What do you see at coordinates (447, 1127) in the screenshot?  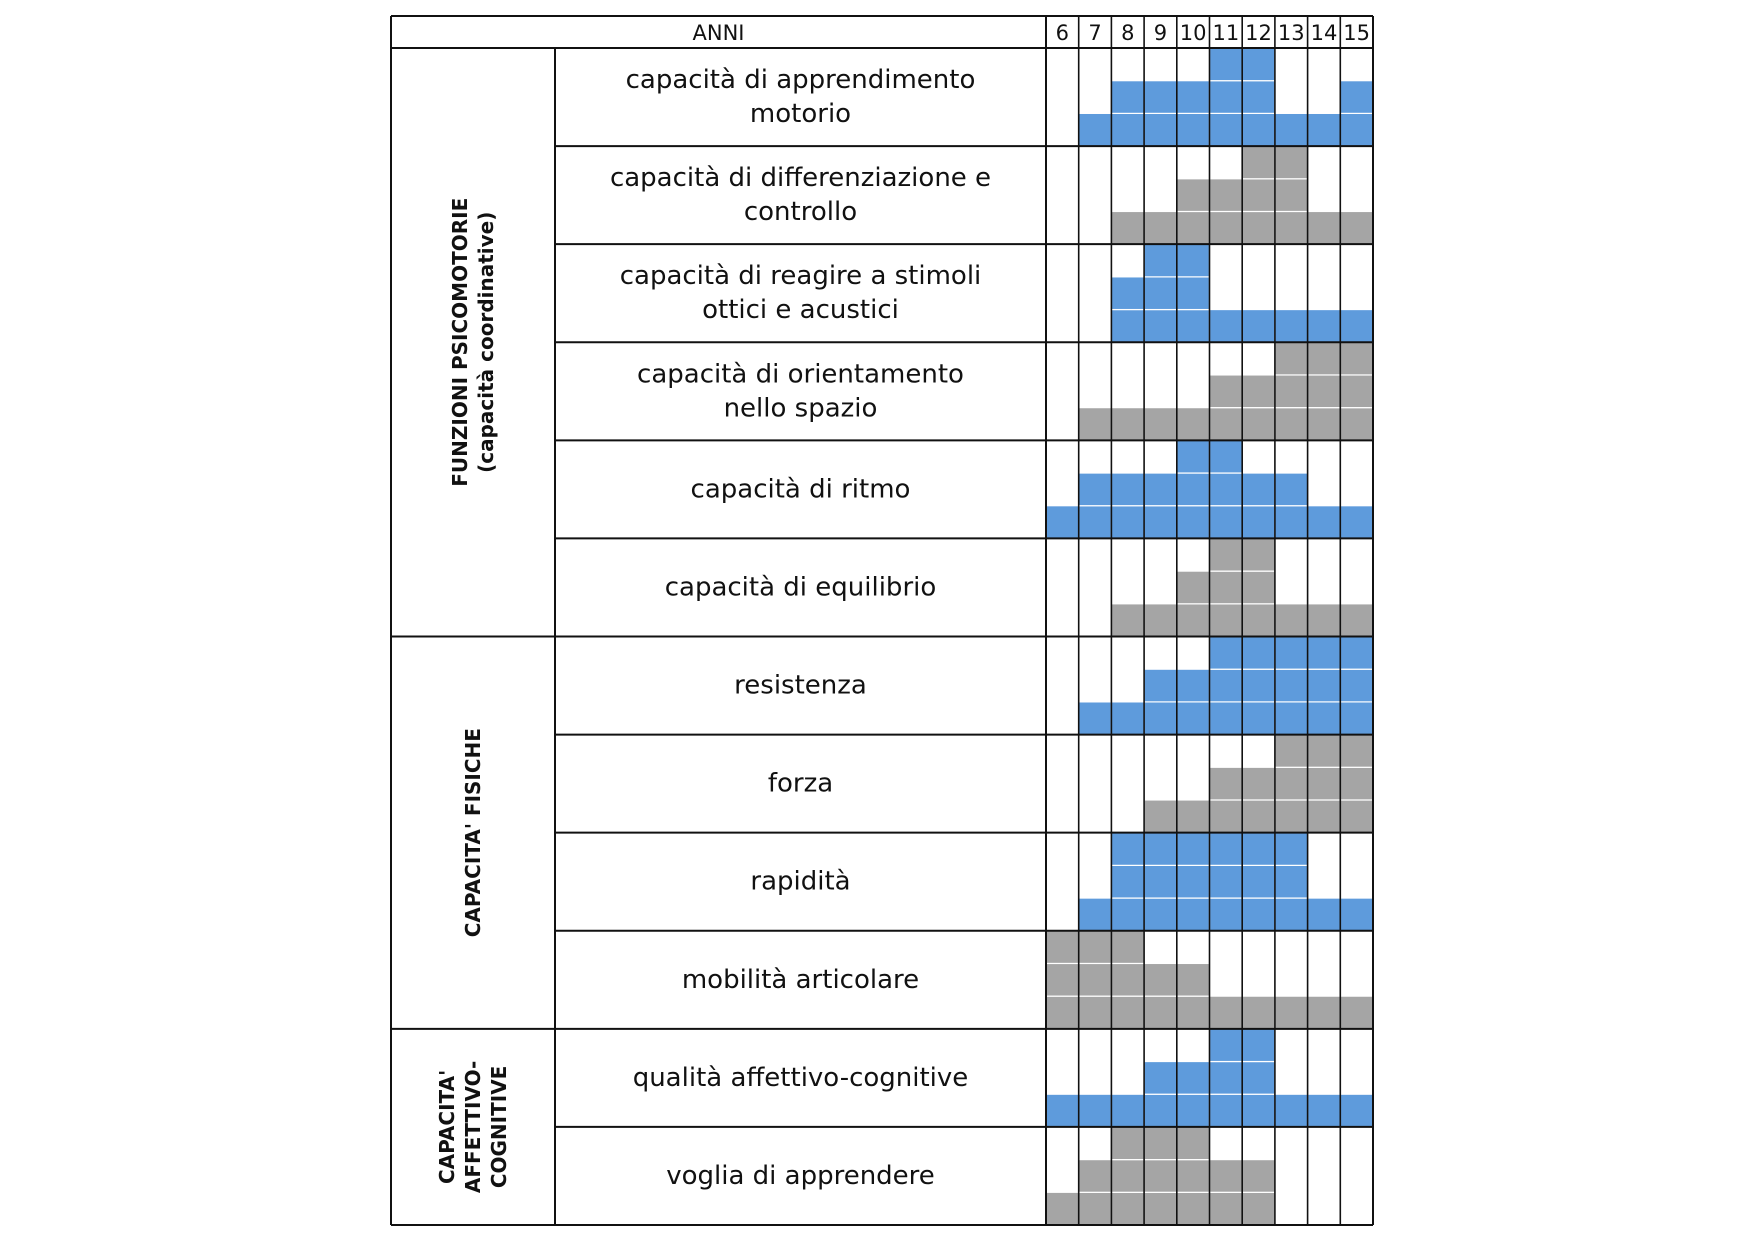 I see `group-label: CAPACITA'` at bounding box center [447, 1127].